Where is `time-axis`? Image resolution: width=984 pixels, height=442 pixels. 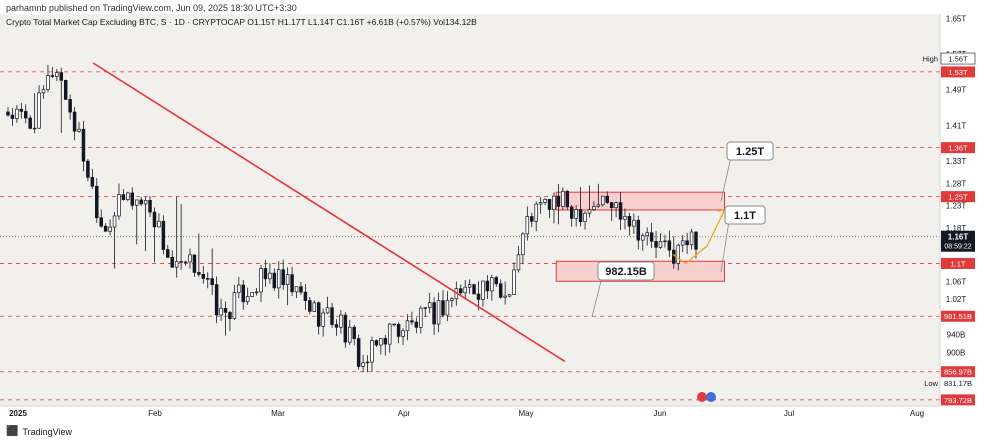
time-axis is located at coordinates (492, 413).